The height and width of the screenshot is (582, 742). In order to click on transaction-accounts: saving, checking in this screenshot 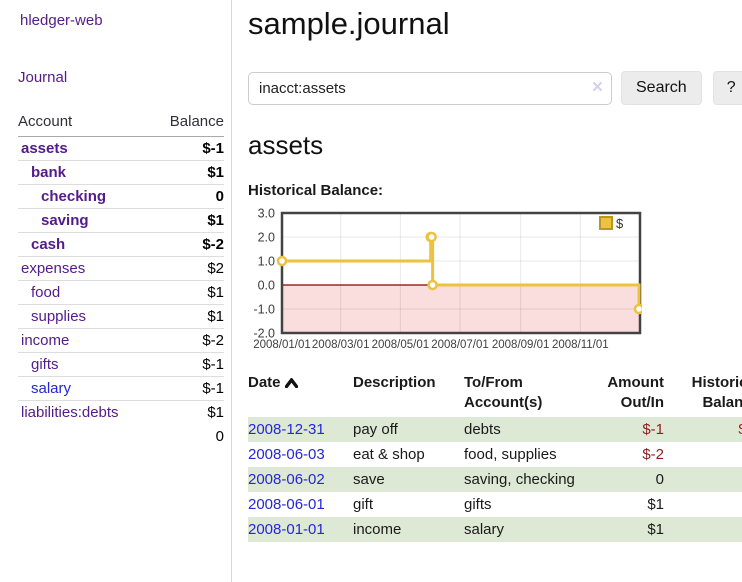, I will do `click(519, 479)`.